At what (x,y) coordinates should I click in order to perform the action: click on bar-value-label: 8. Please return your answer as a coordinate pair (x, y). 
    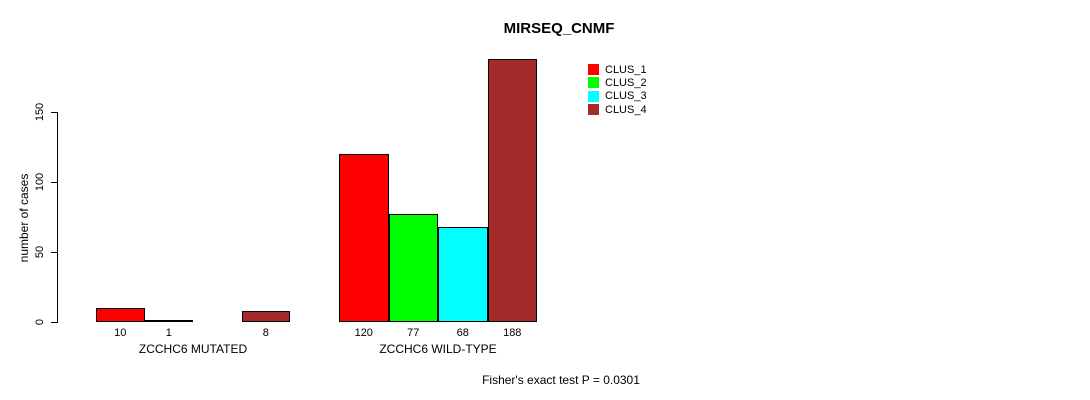
    Looking at the image, I should click on (265, 333).